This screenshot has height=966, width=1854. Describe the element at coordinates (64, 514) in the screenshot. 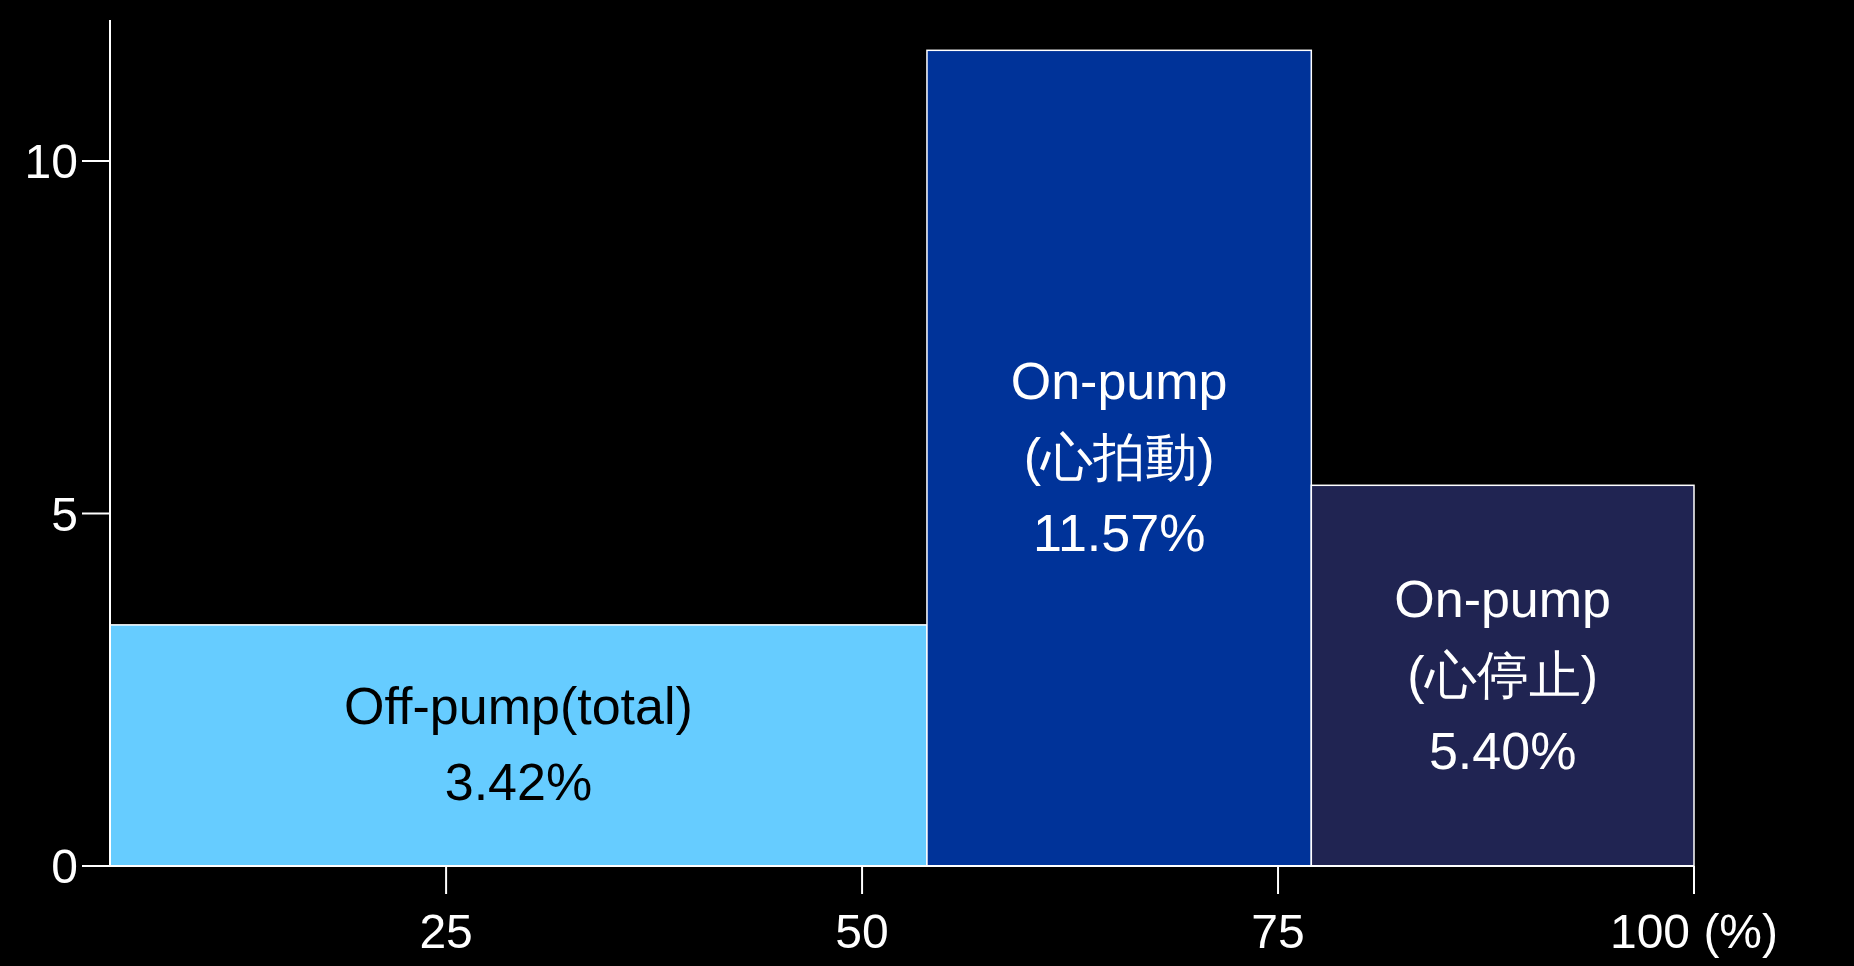

I see `y-tick-label: 5` at that location.